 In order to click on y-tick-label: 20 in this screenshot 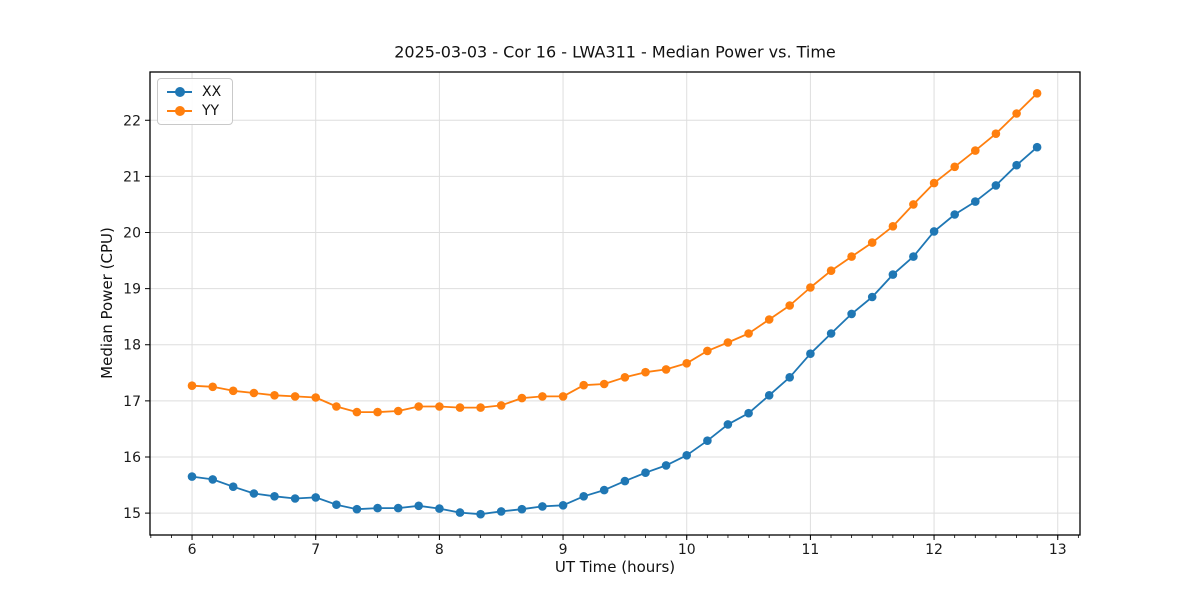, I will do `click(132, 234)`.